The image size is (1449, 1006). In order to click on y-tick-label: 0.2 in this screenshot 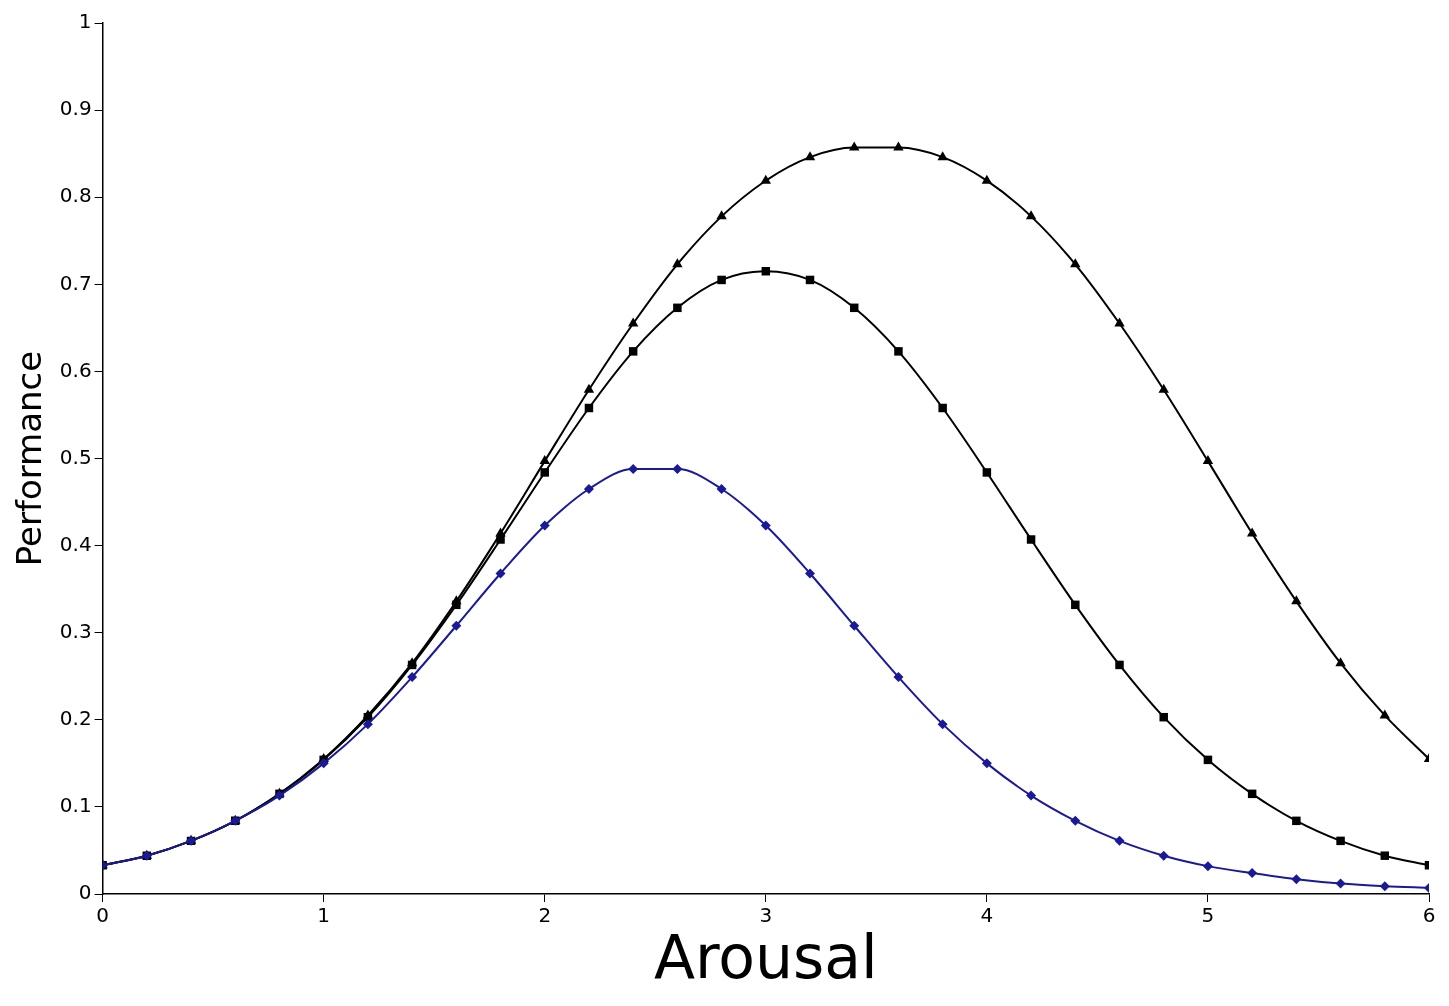, I will do `click(75, 718)`.